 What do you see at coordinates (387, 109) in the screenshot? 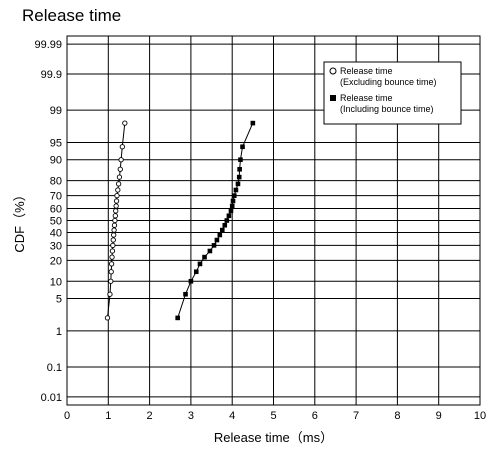
I see `legend-label-detail: (Including bounce time)` at bounding box center [387, 109].